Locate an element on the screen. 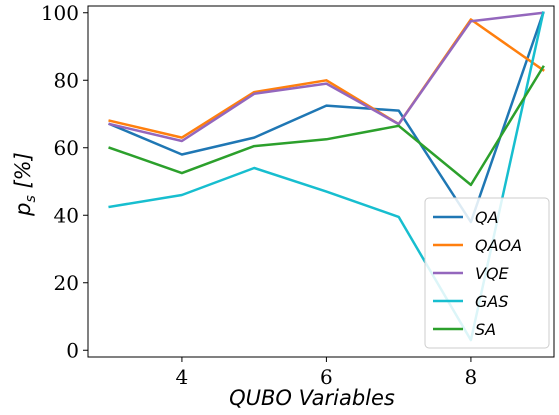 The width and height of the screenshot is (559, 415). y-axis-label-sub: s is located at coordinates (31, 198).